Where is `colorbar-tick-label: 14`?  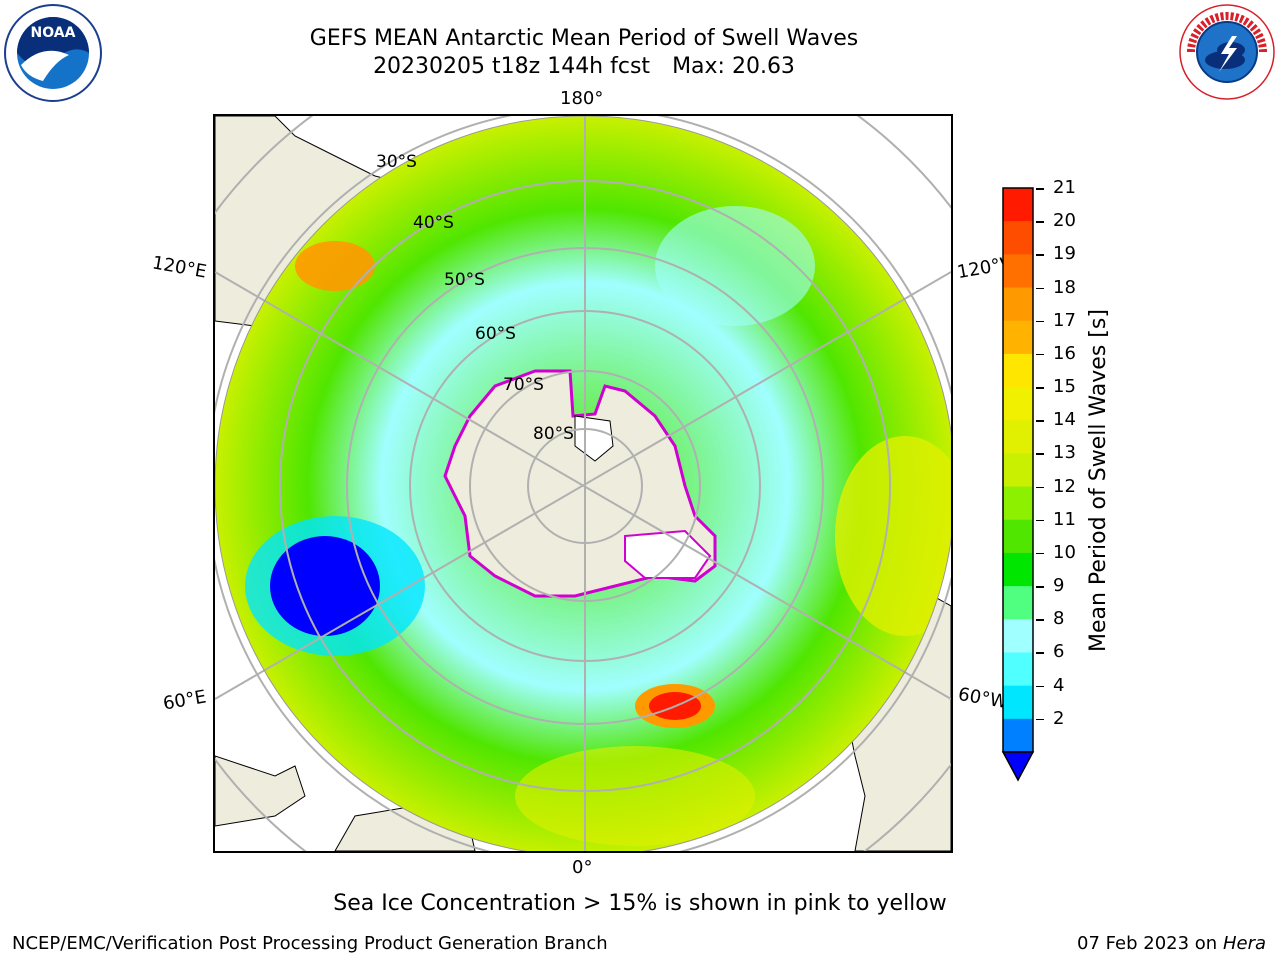 colorbar-tick-label: 14 is located at coordinates (1064, 420).